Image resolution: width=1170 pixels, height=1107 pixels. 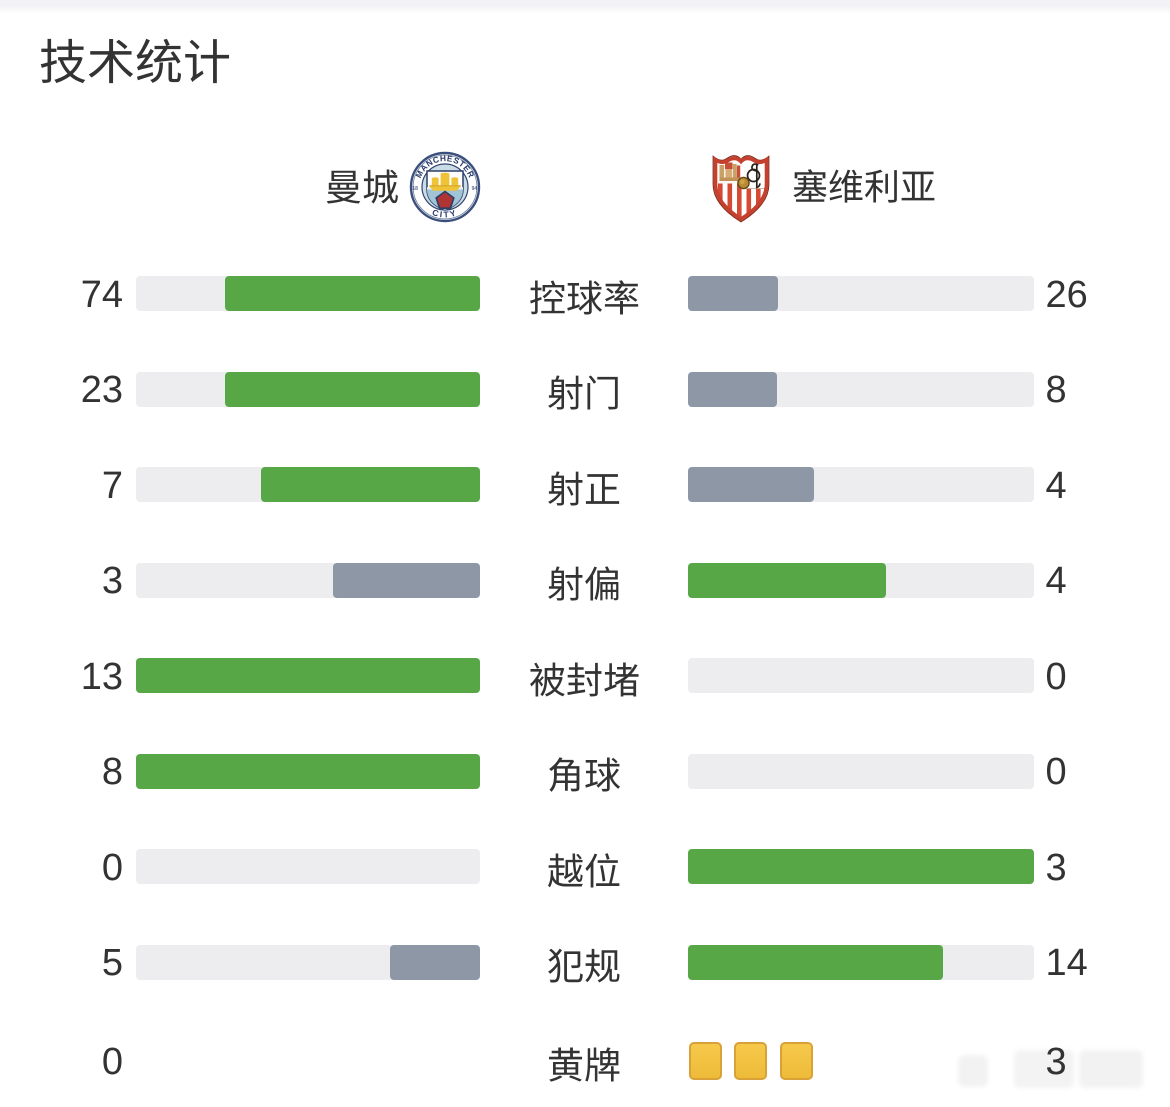 I want to click on svg-text: 18, so click(x=415, y=189).